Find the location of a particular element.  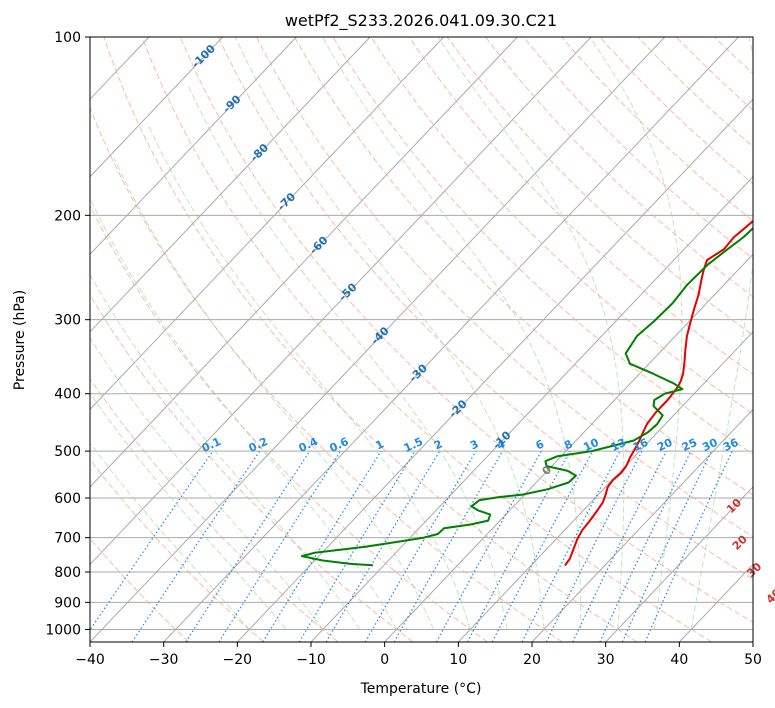

x-tick-label: −10 is located at coordinates (311, 660).